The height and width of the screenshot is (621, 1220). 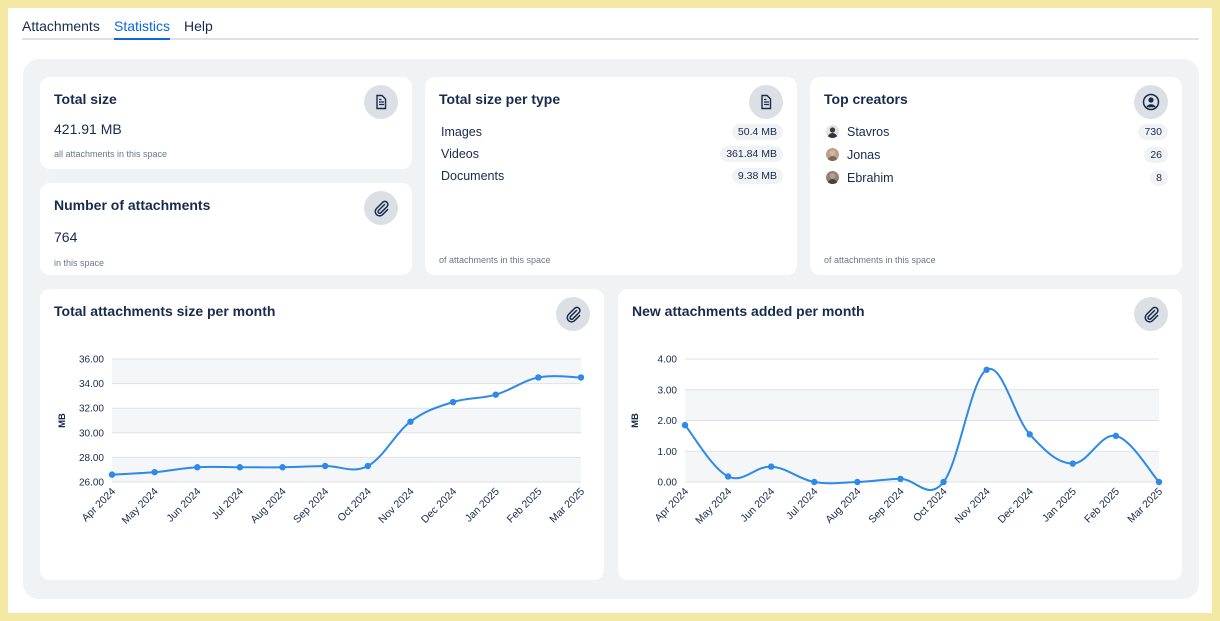 I want to click on creator-count-badge: 8, so click(x=1159, y=178).